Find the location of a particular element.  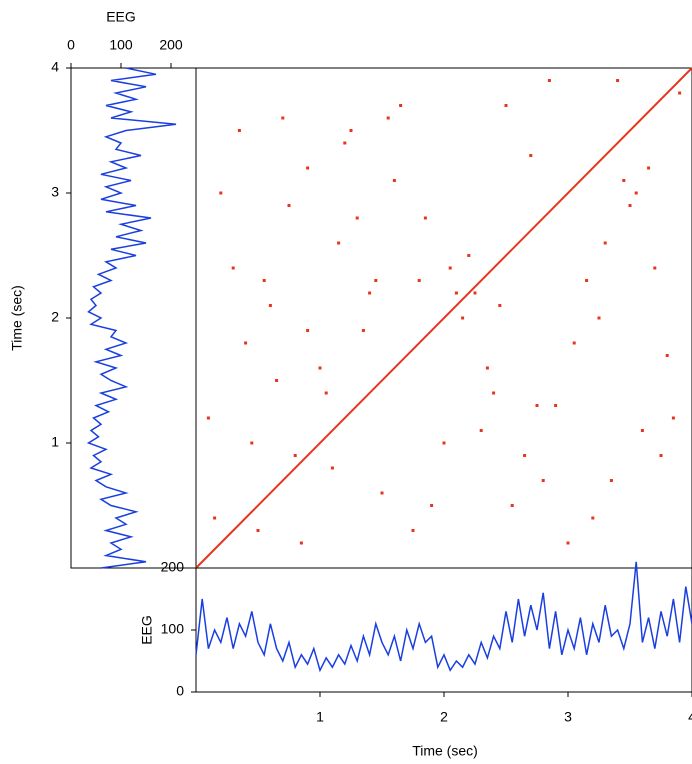

bottom-x-label: Time (sec) is located at coordinates (445, 751).